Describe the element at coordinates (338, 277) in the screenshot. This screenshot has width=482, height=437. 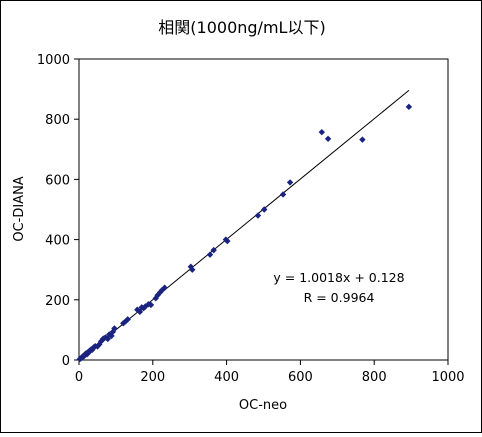
I see `regression-equation: y = 1.0018x + 0.128` at that location.